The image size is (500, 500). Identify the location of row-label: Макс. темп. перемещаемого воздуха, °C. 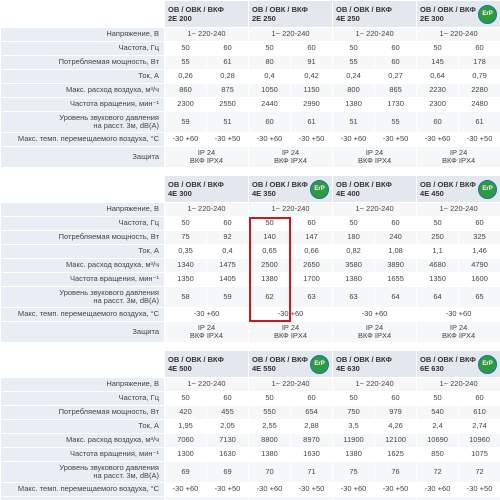
(82, 489).